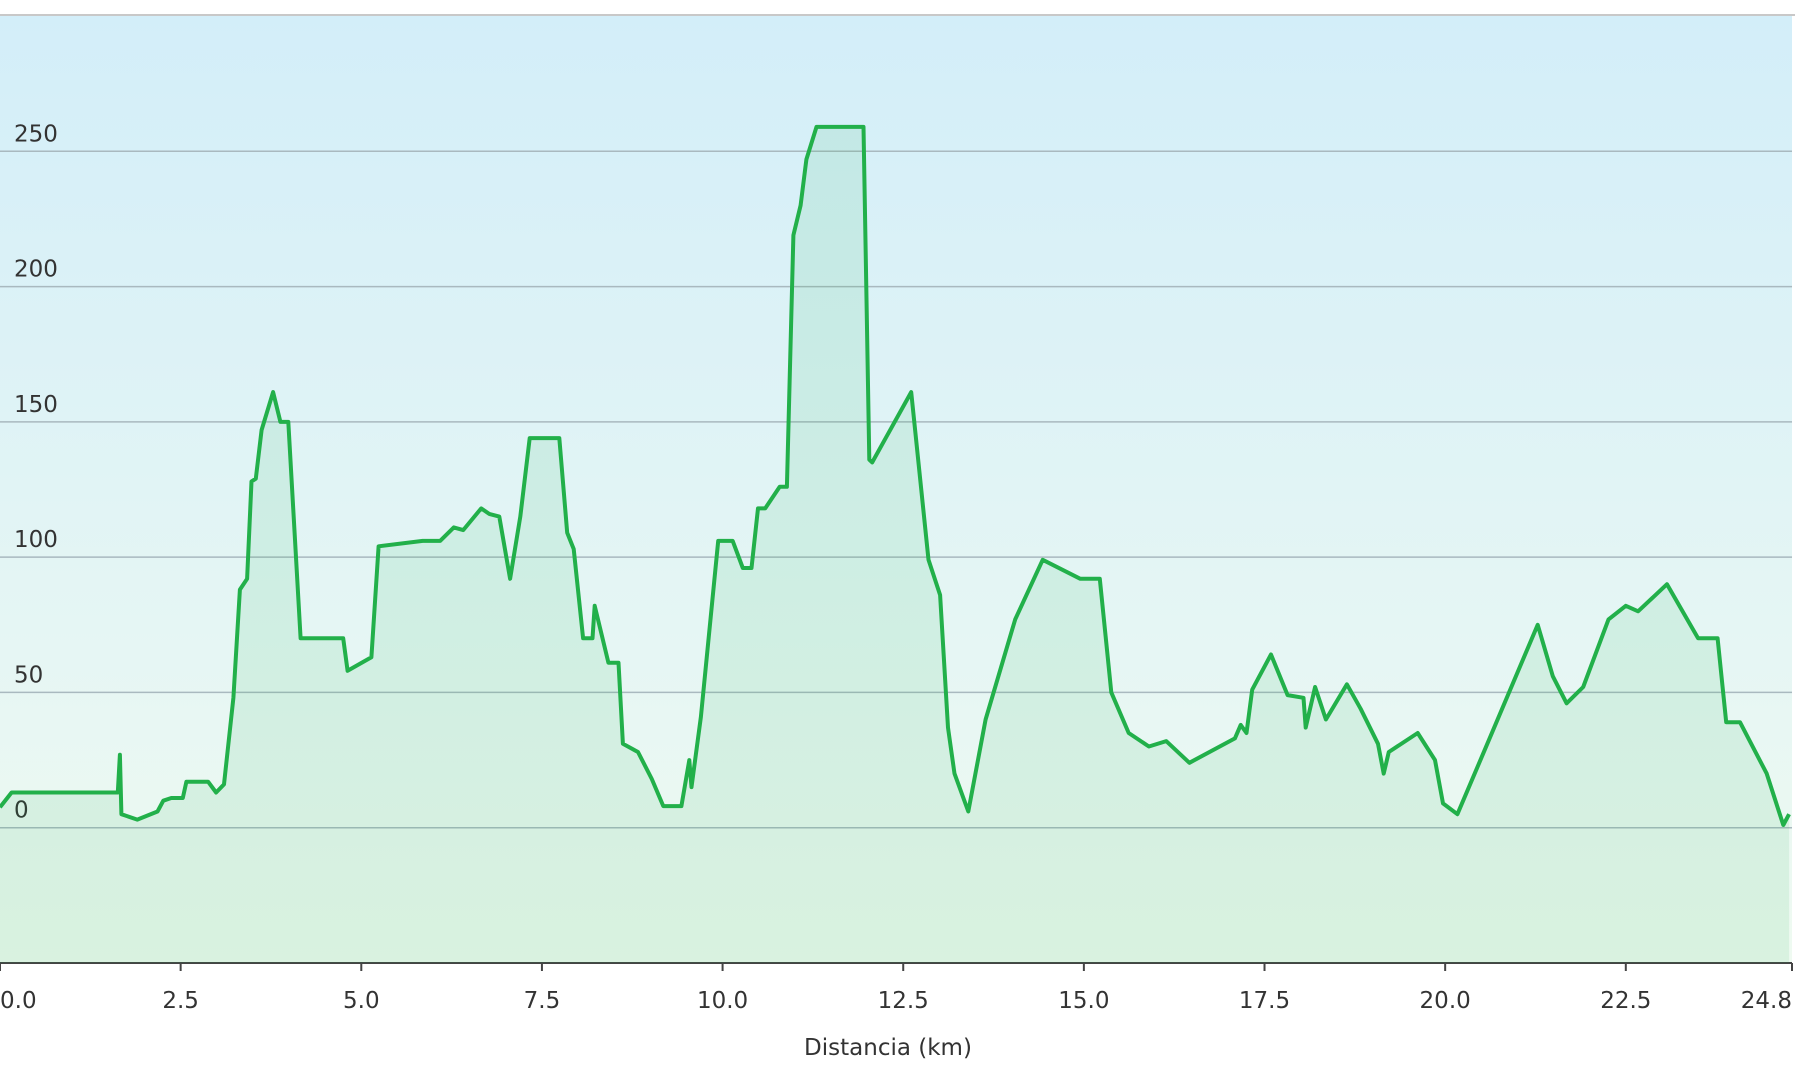 This screenshot has height=1074, width=1795. Describe the element at coordinates (36, 134) in the screenshot. I see `y-tick-label: 250` at that location.